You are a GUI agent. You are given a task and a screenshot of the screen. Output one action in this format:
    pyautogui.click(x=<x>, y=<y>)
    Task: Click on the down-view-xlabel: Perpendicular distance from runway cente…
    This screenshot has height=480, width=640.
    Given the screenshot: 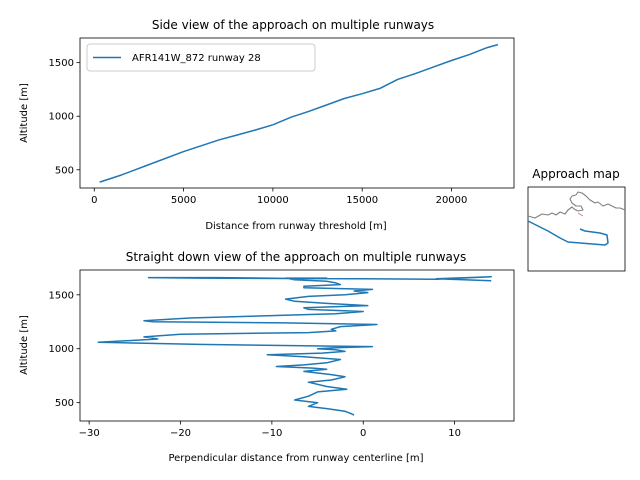 What is the action you would take?
    pyautogui.click(x=295, y=458)
    